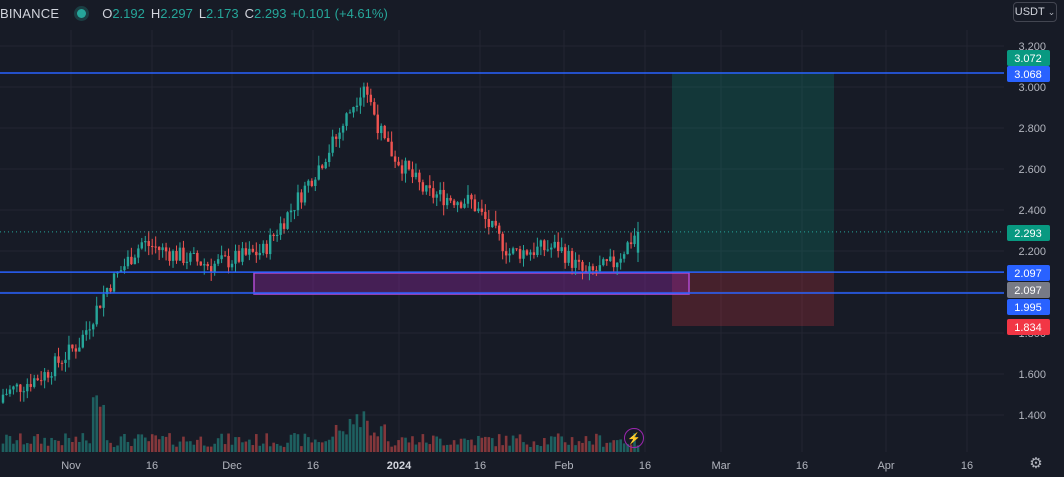 This screenshot has width=1064, height=477. What do you see at coordinates (202, 13) in the screenshot?
I see `low-label: L` at bounding box center [202, 13].